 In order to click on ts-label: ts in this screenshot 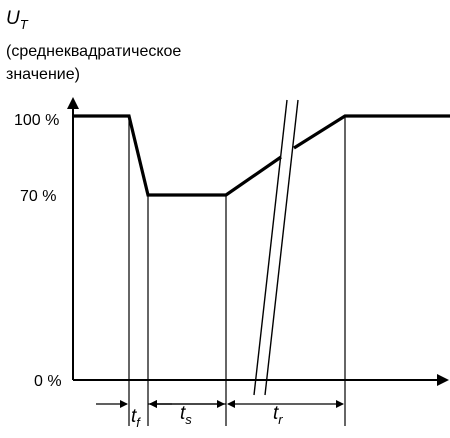, I will do `click(186, 415)`.